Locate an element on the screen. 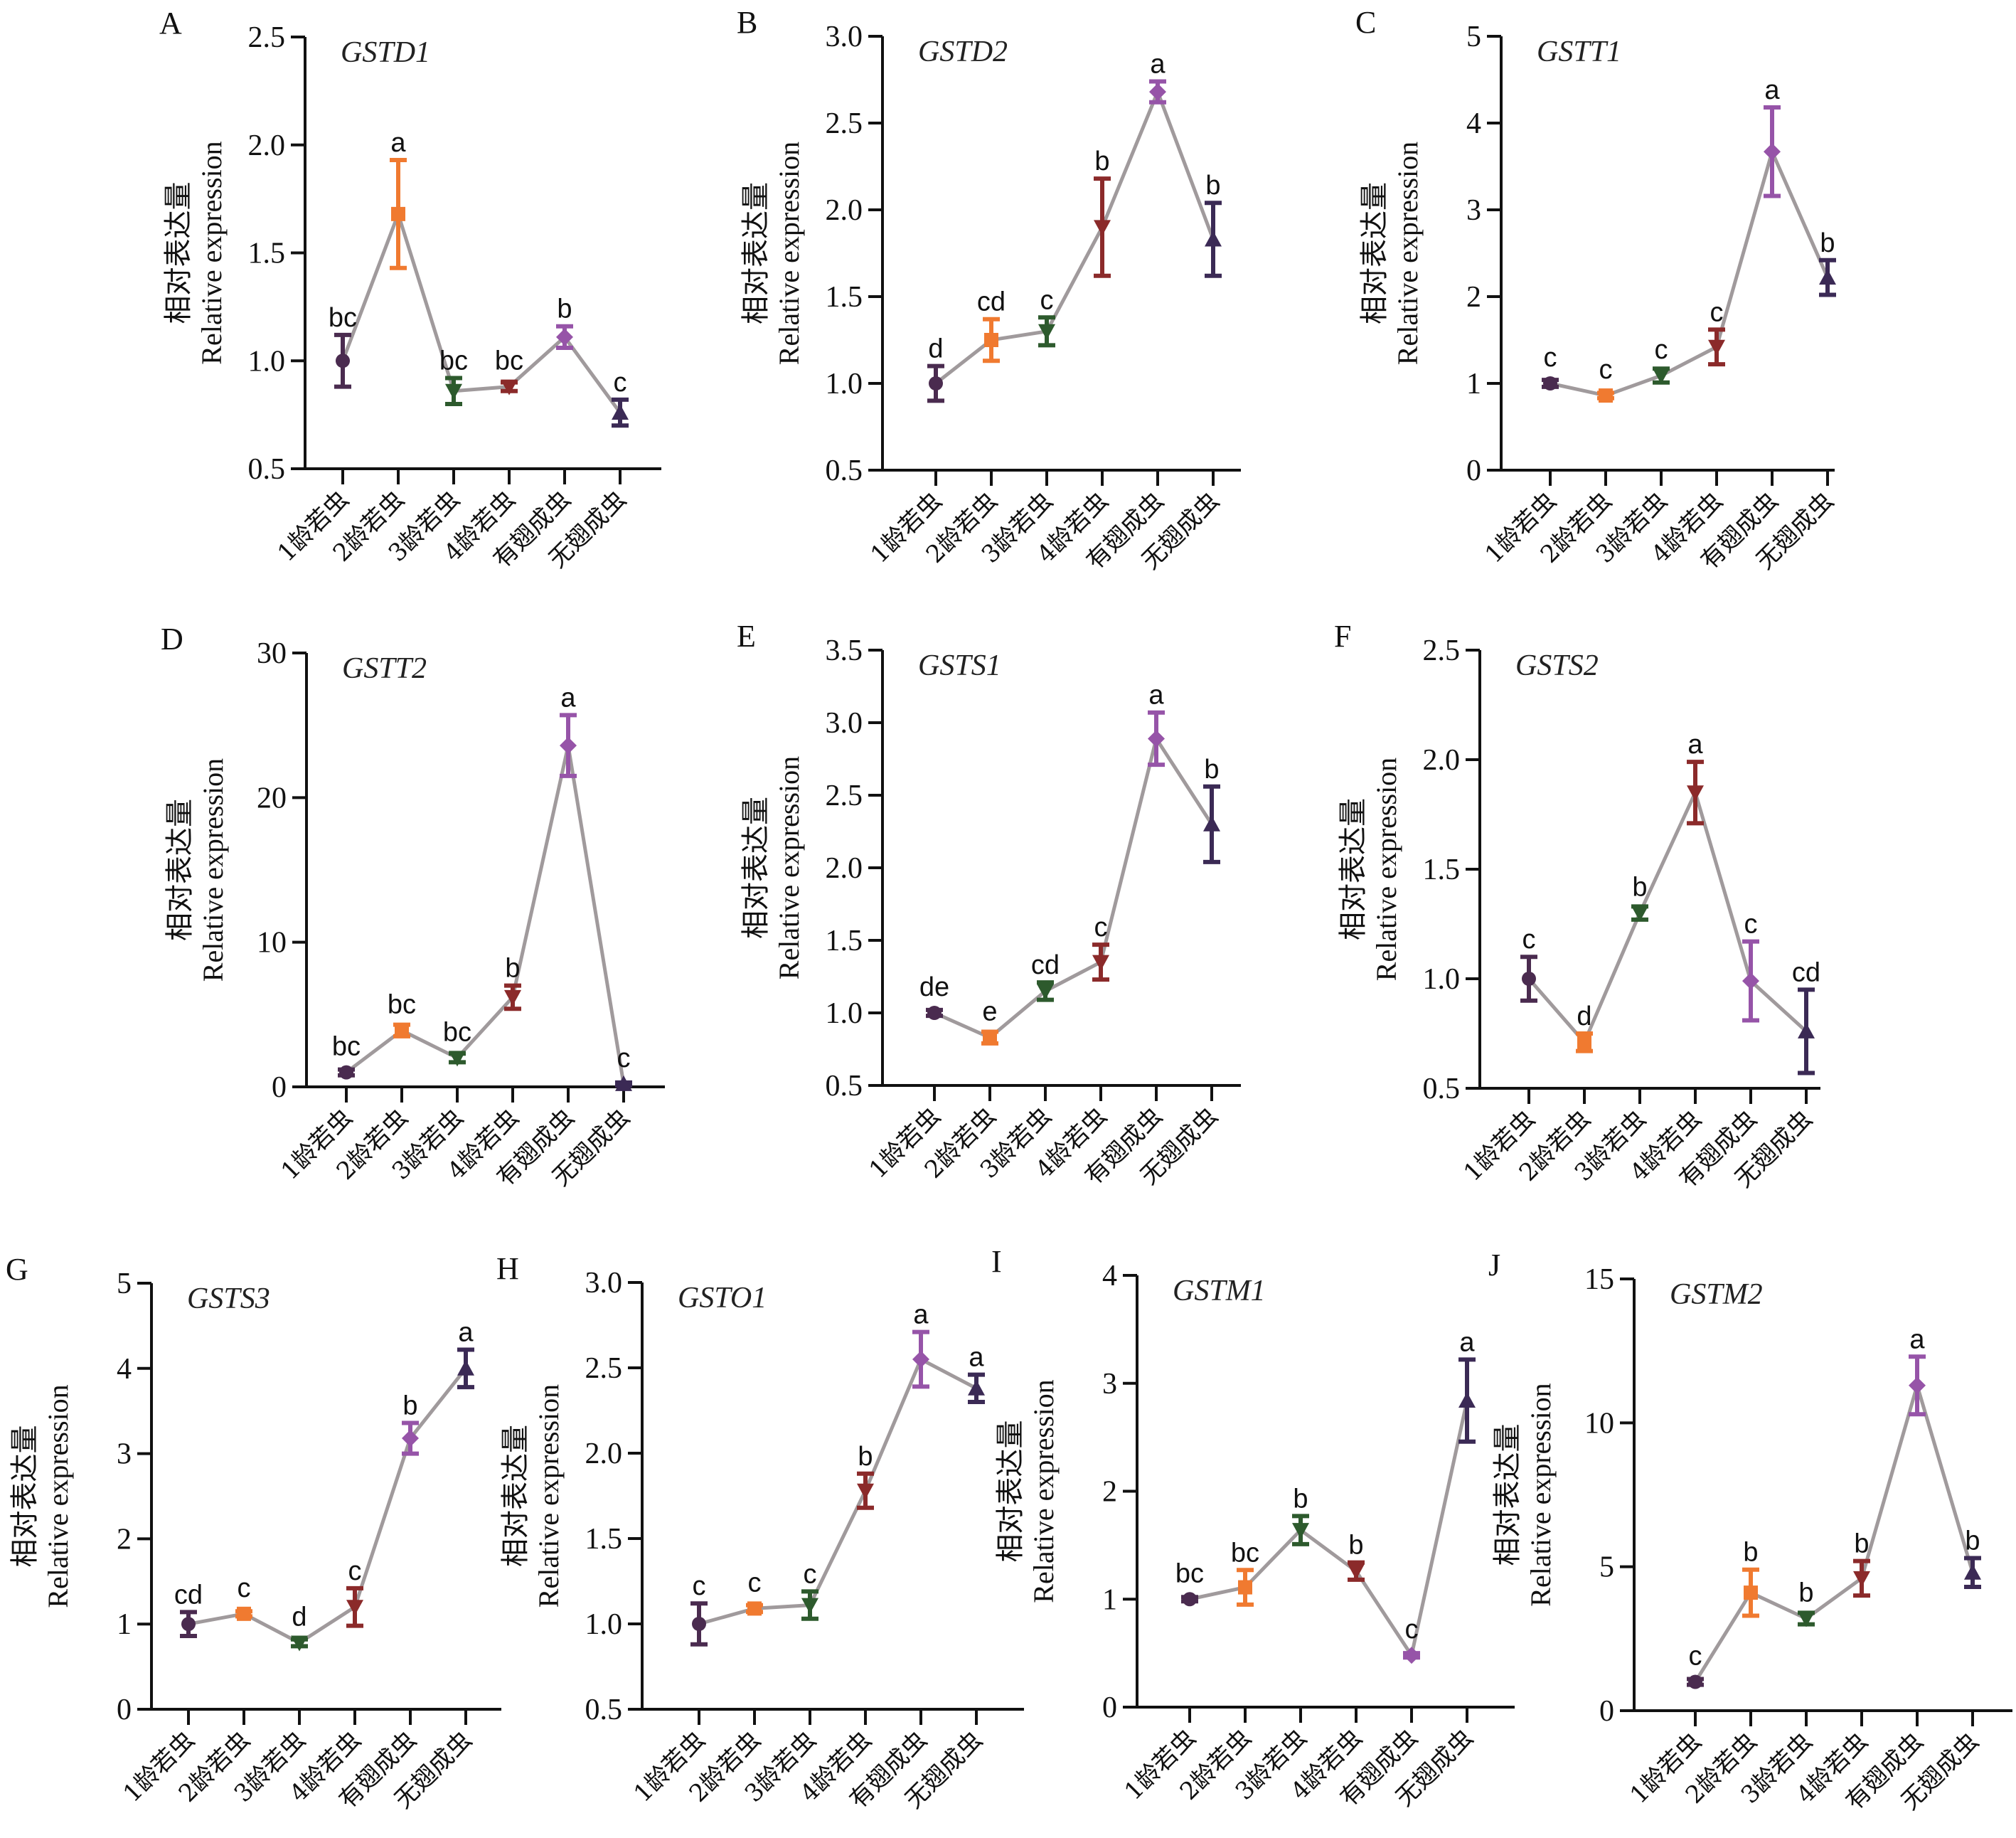  panel-letter: G is located at coordinates (17, 1269).